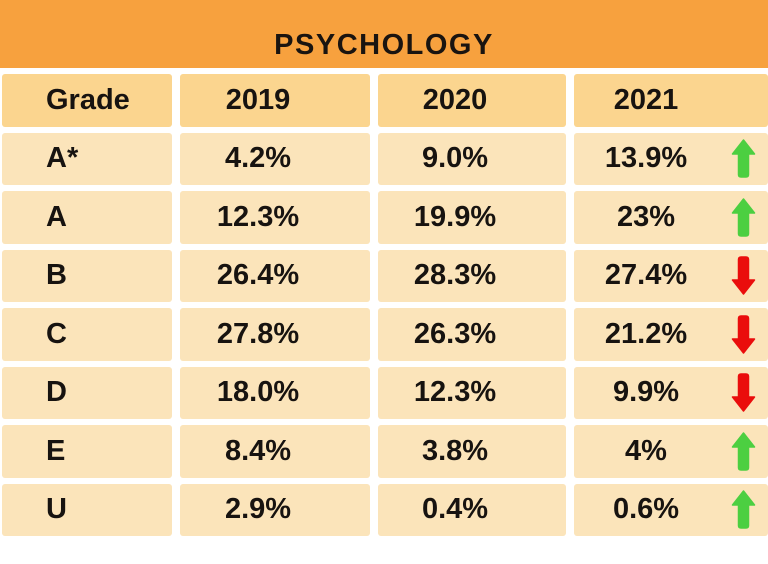 The image size is (768, 564). I want to click on value-cell-2019: 26.4%, so click(275, 275).